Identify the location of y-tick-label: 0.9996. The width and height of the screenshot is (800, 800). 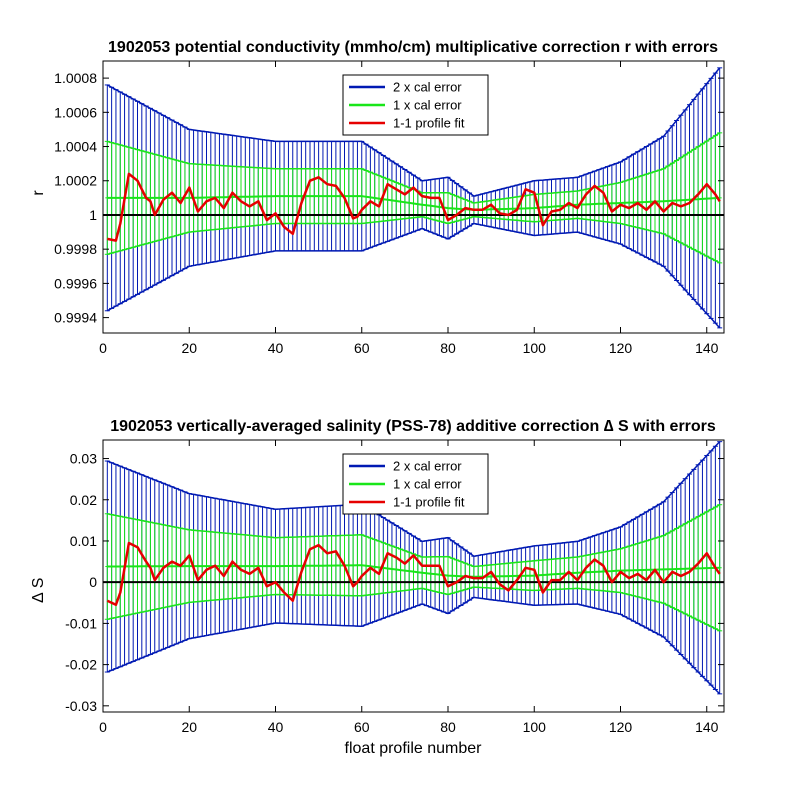
(75, 283).